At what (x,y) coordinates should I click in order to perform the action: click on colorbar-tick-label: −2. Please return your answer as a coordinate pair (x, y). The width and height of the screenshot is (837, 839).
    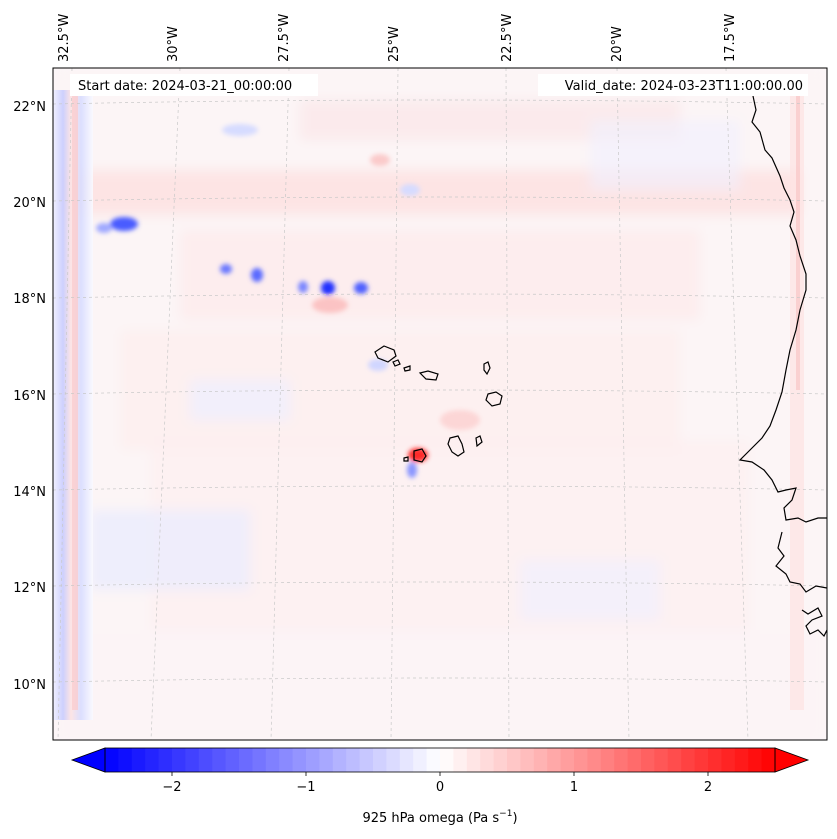
    Looking at the image, I should click on (171, 787).